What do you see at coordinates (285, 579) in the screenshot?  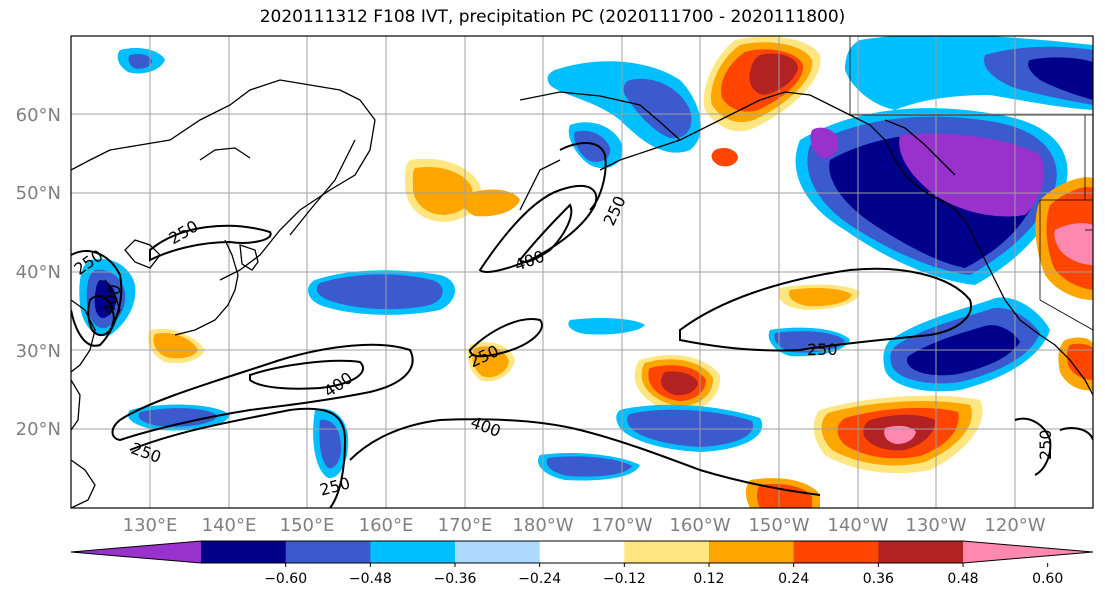 I see `colorbar-tick-label: −0.60` at bounding box center [285, 579].